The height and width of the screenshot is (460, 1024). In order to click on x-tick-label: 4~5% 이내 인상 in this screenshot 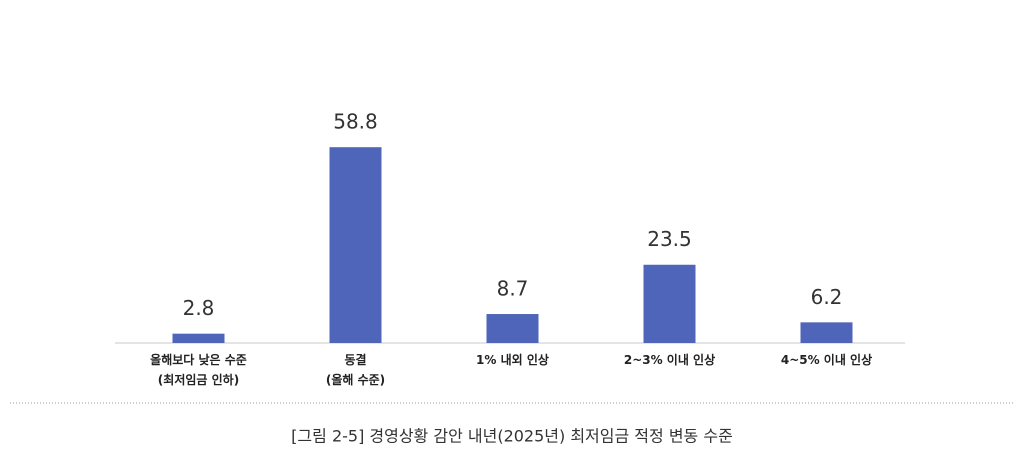, I will do `click(826, 359)`.